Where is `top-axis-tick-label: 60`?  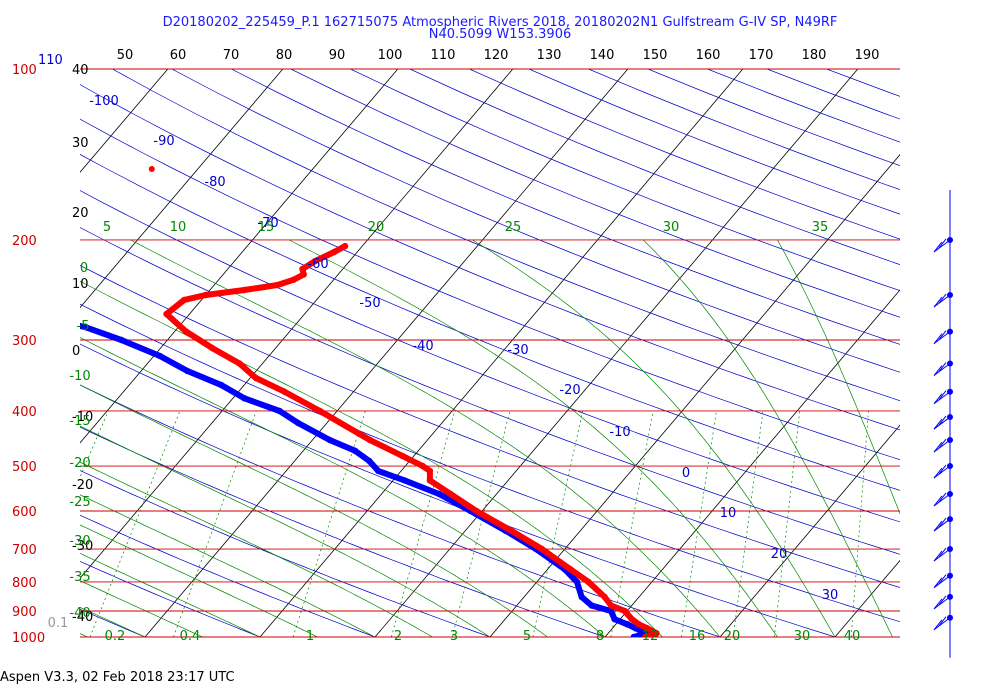
top-axis-tick-label: 60 is located at coordinates (178, 55).